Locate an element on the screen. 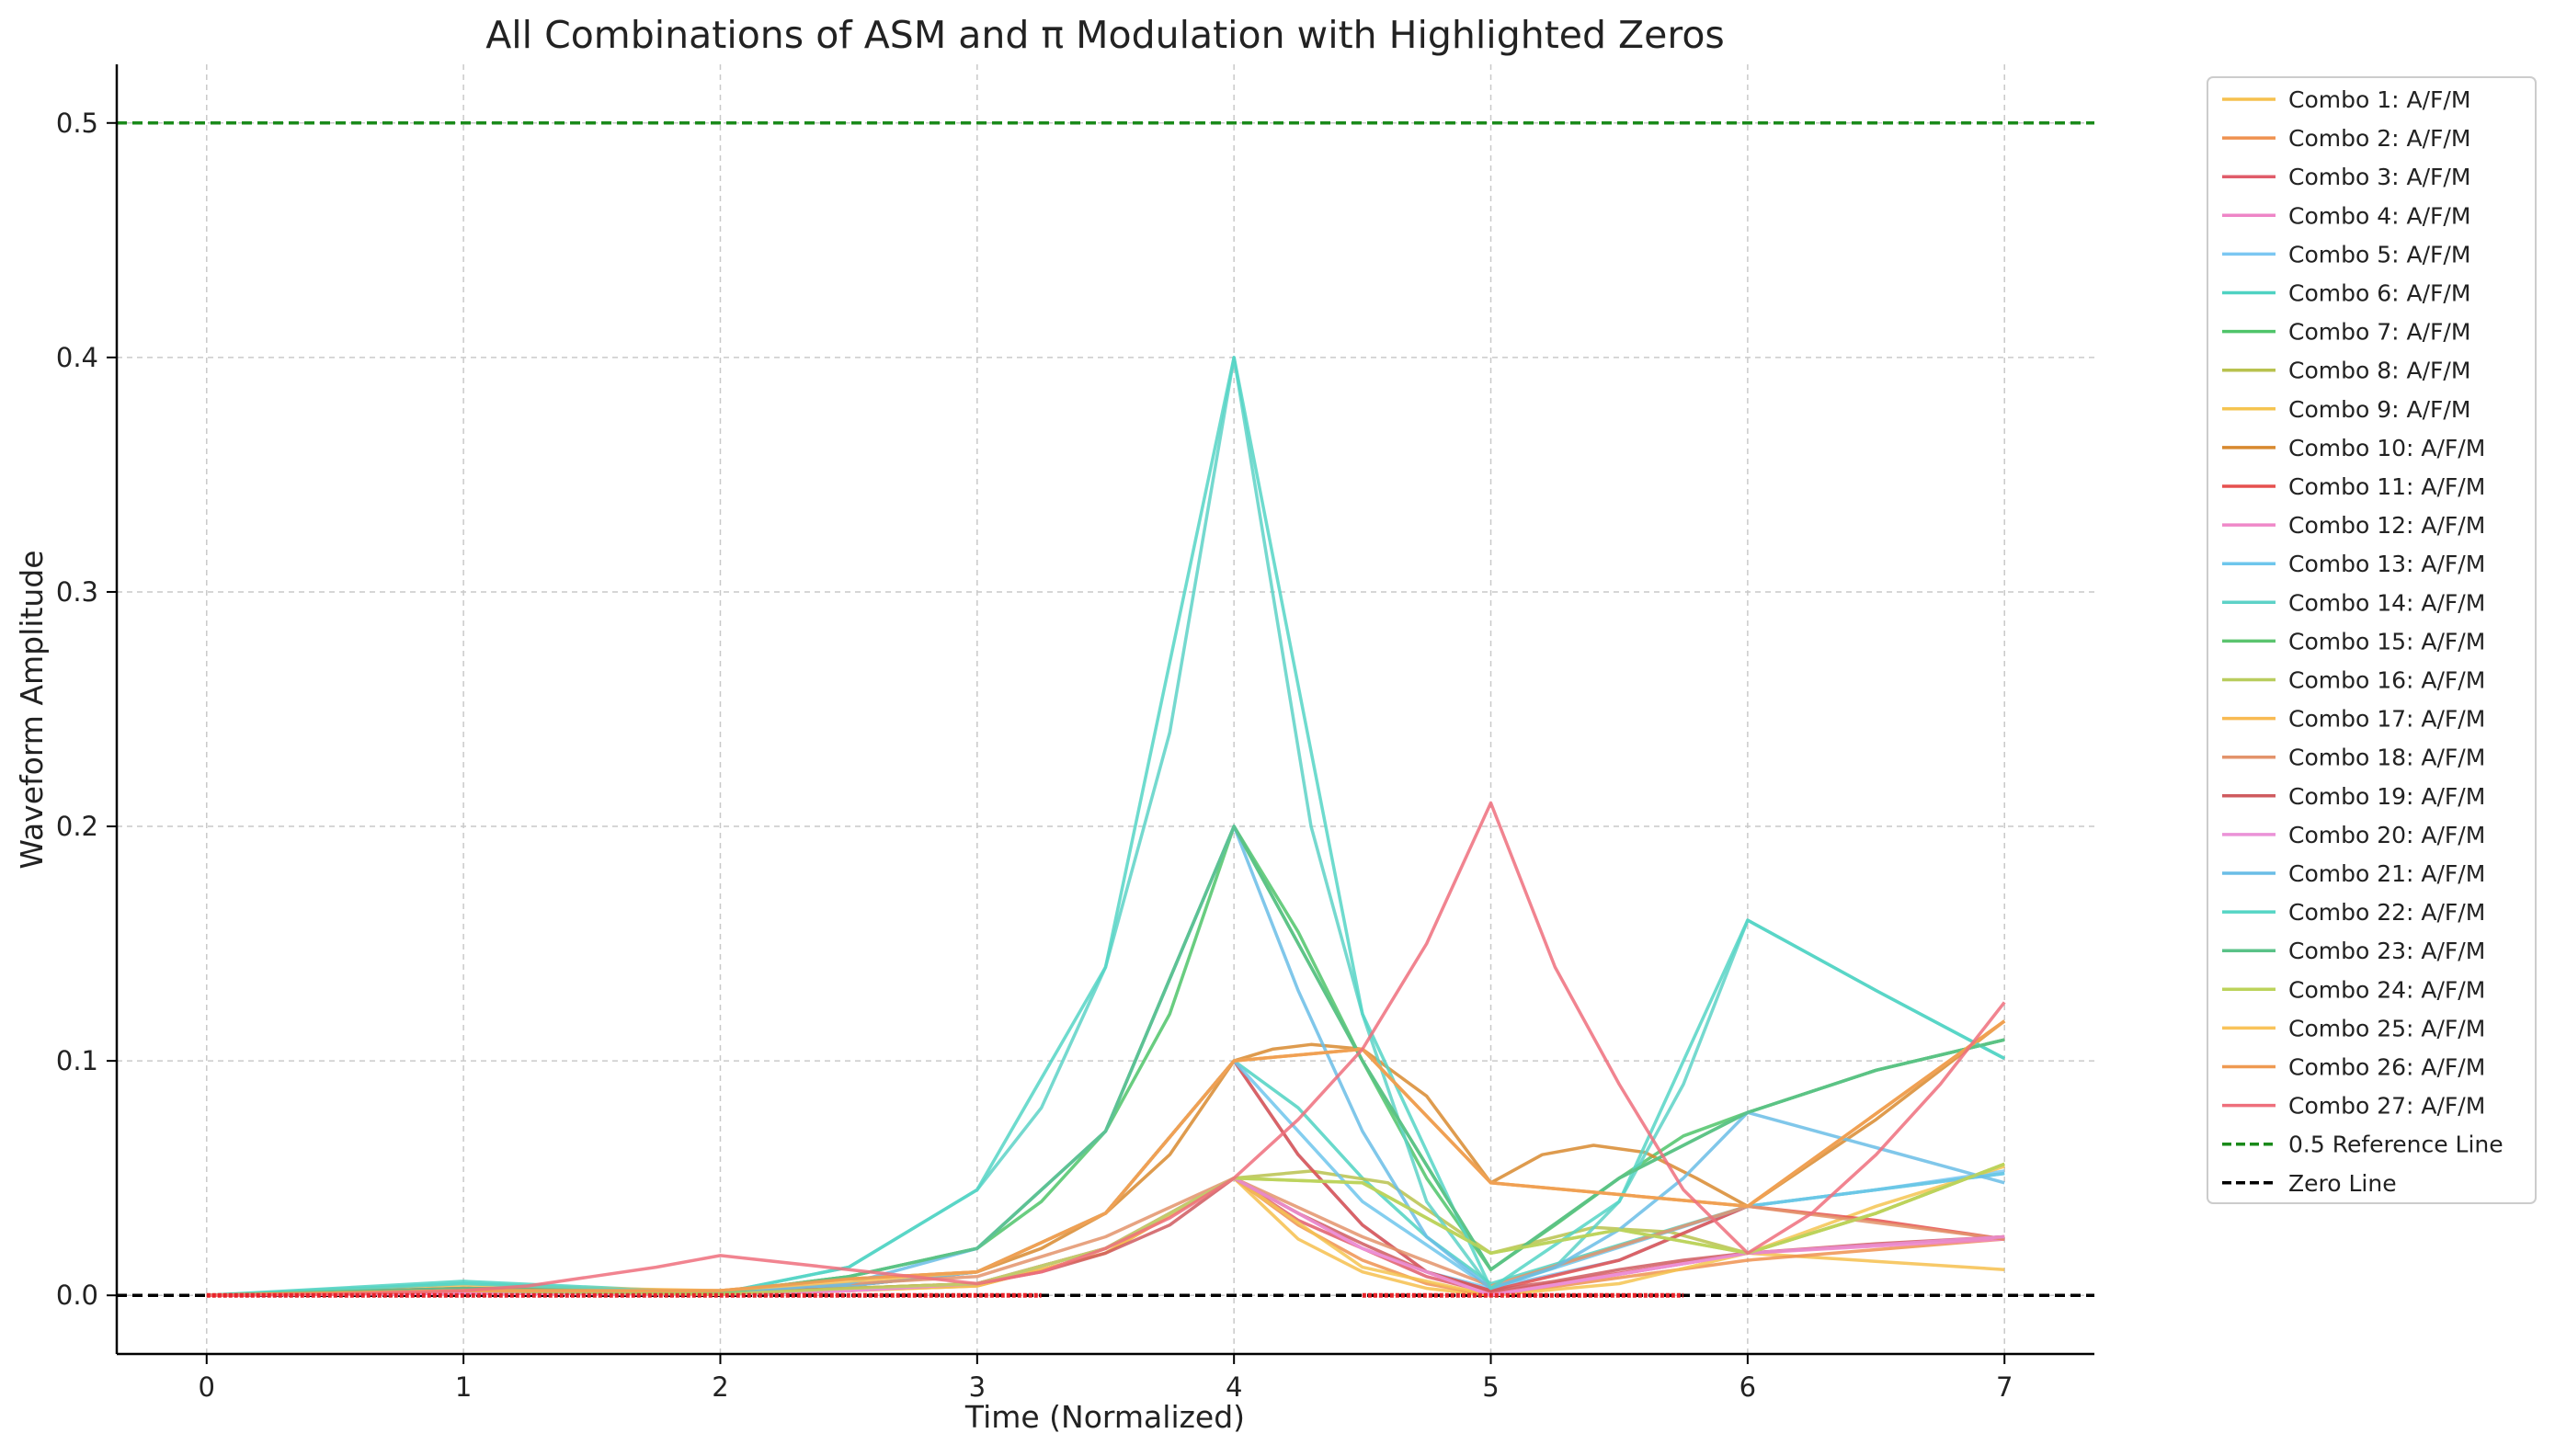 Image resolution: width=2555 pixels, height=1456 pixels. legend-entry: Combo 7: A/F/M is located at coordinates (2346, 332).